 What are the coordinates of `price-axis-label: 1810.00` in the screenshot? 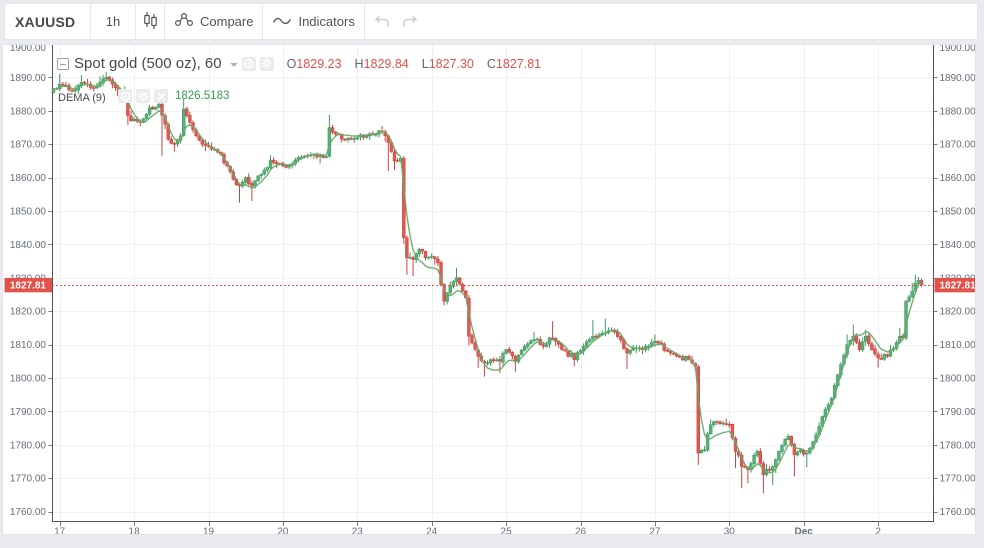 It's located at (958, 345).